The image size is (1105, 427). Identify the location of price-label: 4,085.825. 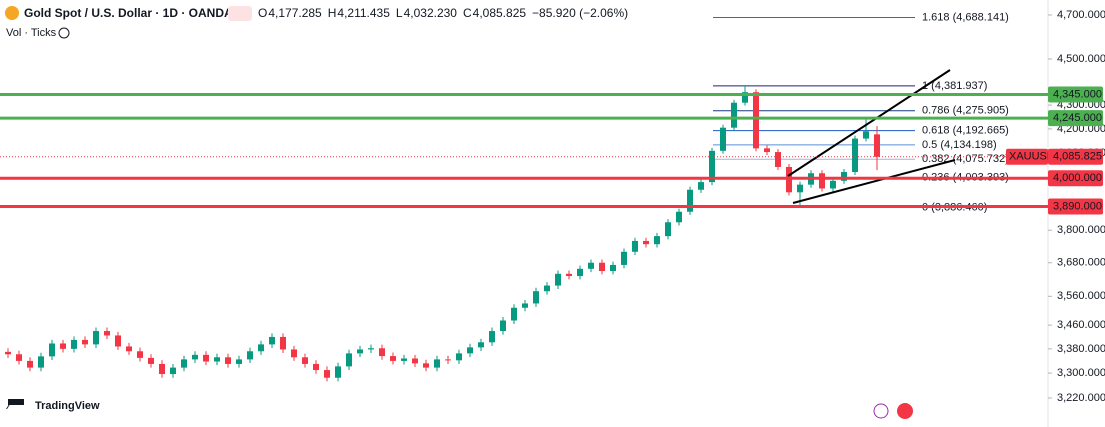
(1077, 157).